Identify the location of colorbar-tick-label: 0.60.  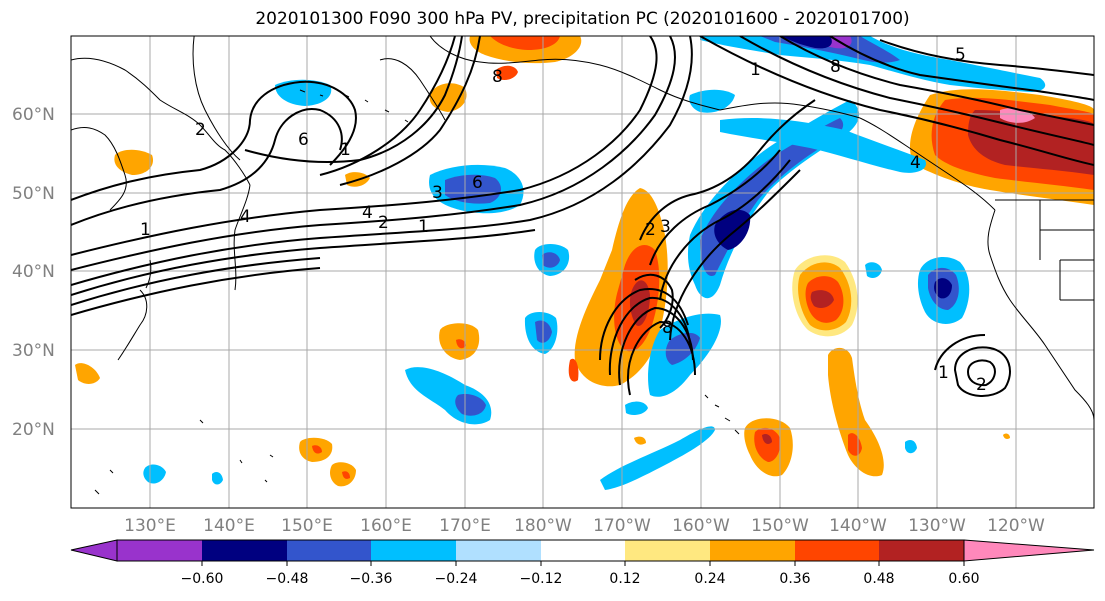
(963, 579).